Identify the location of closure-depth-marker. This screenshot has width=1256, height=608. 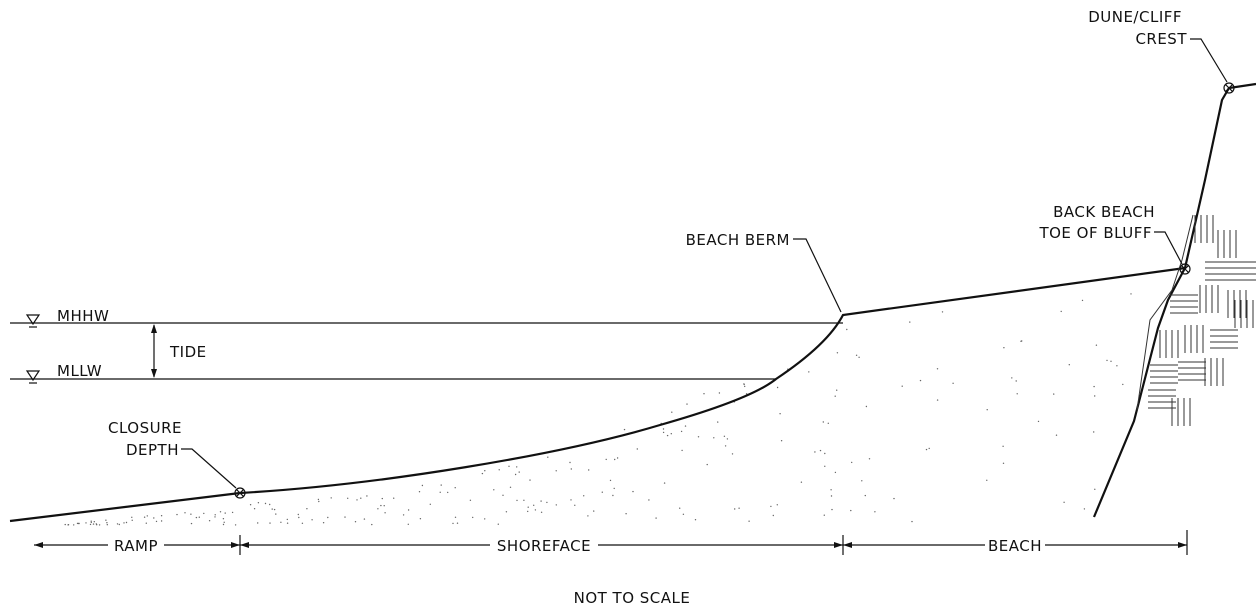
(240, 493).